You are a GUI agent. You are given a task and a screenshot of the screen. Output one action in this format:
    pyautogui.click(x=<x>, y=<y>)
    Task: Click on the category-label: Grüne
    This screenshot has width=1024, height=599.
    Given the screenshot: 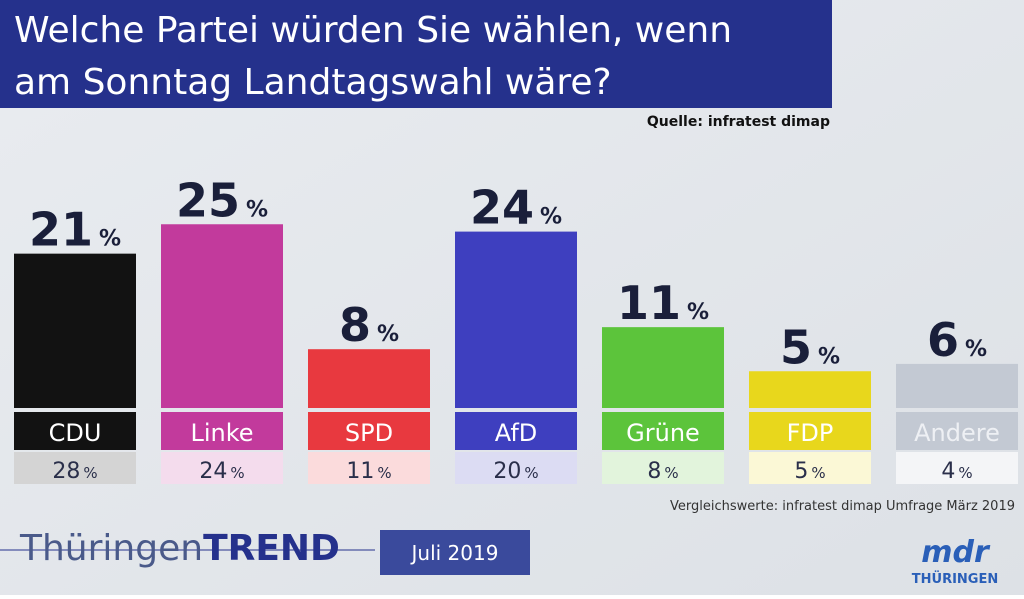 What is the action you would take?
    pyautogui.click(x=663, y=433)
    